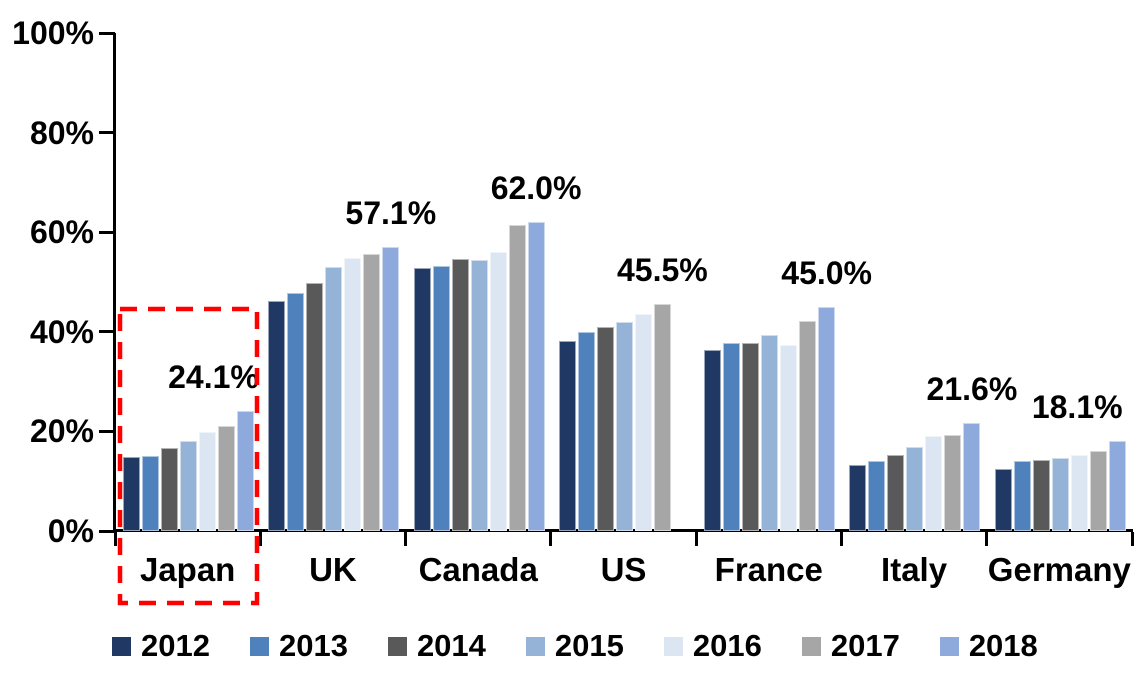 Image resolution: width=1142 pixels, height=683 pixels. I want to click on bar-2013-italy, so click(877, 496).